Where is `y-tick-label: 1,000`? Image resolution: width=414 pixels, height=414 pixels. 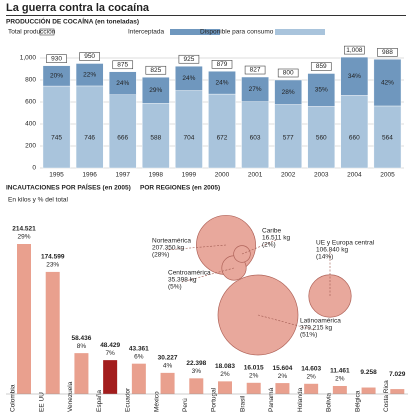 y-tick-label: 1,000 is located at coordinates (28, 58).